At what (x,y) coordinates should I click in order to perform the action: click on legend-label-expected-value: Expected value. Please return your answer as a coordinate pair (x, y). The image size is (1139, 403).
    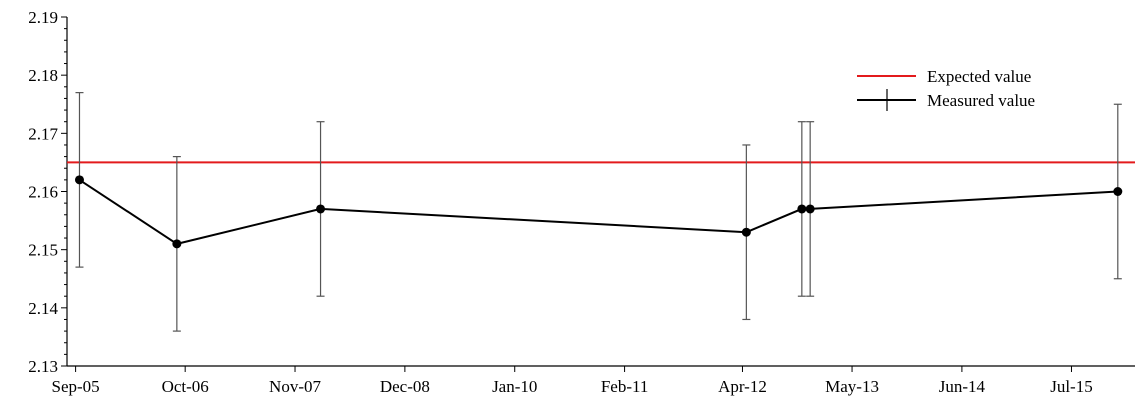
    Looking at the image, I should click on (979, 76).